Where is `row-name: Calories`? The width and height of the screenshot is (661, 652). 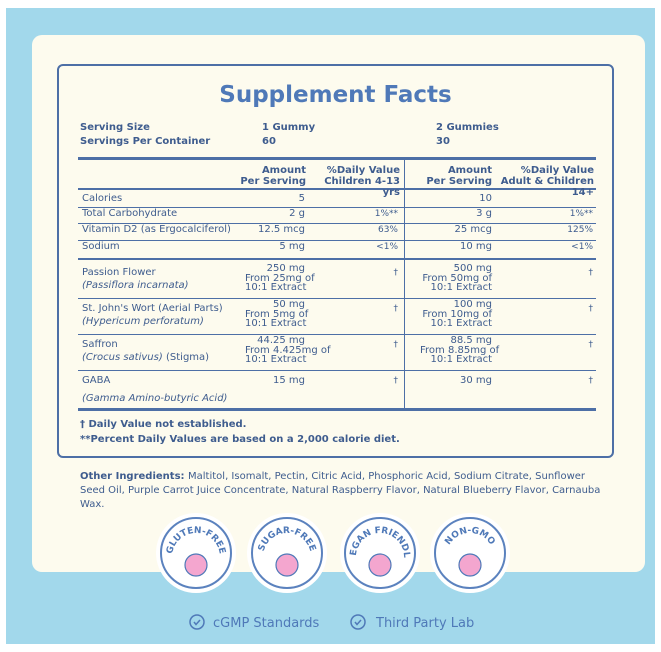 row-name: Calories is located at coordinates (102, 198).